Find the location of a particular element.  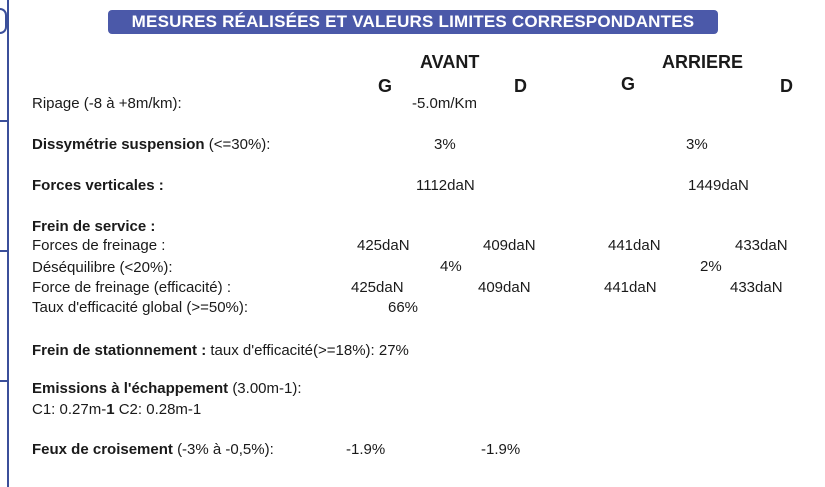

forces-freinage-avant-d: 409daN is located at coordinates (509, 245).